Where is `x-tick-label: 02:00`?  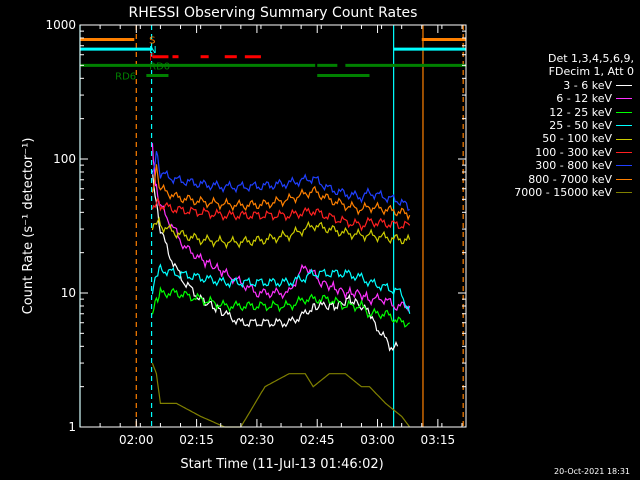 x-tick-label: 02:00 is located at coordinates (136, 440).